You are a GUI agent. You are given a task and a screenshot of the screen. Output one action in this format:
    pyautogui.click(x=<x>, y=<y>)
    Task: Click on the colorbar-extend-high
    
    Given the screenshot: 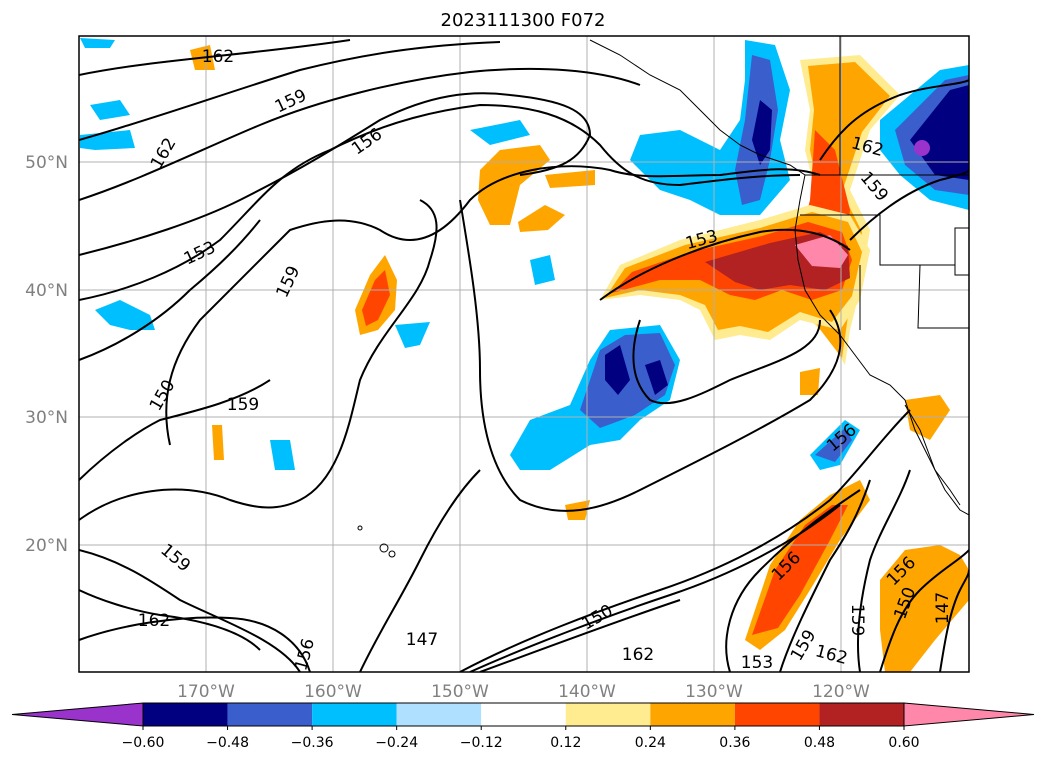 What is the action you would take?
    pyautogui.click(x=969, y=714)
    